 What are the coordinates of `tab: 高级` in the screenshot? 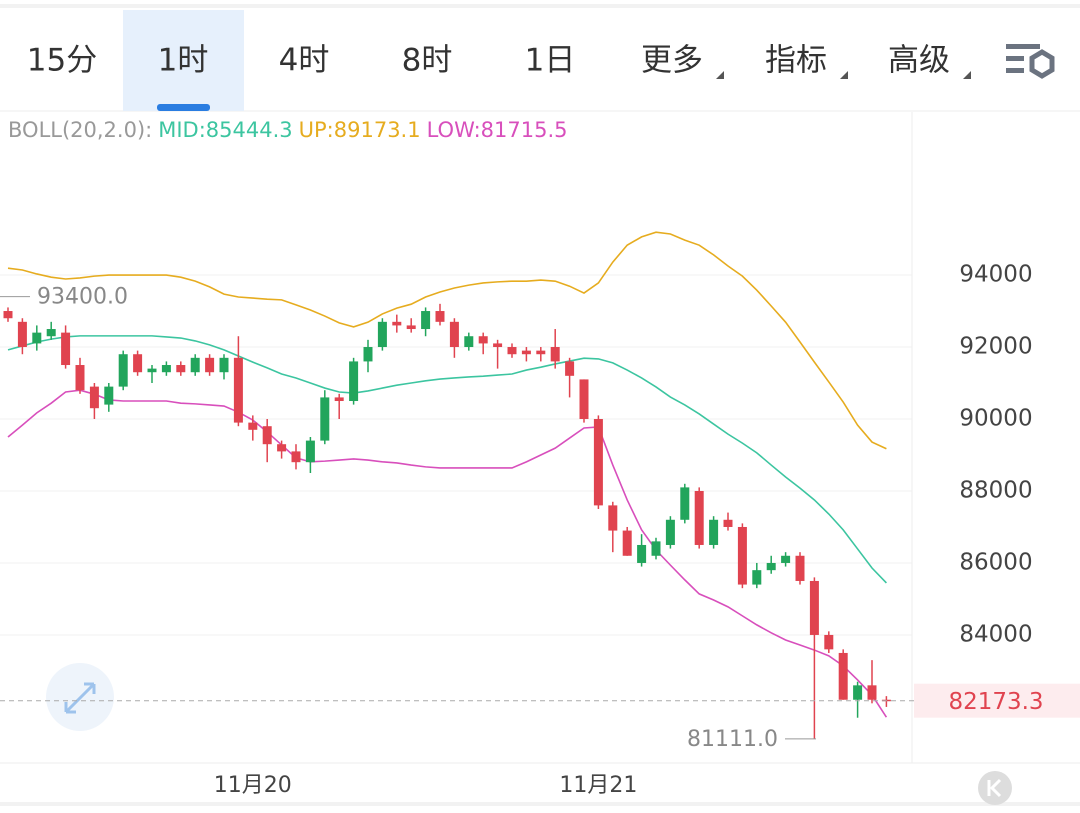 It's located at (919, 61).